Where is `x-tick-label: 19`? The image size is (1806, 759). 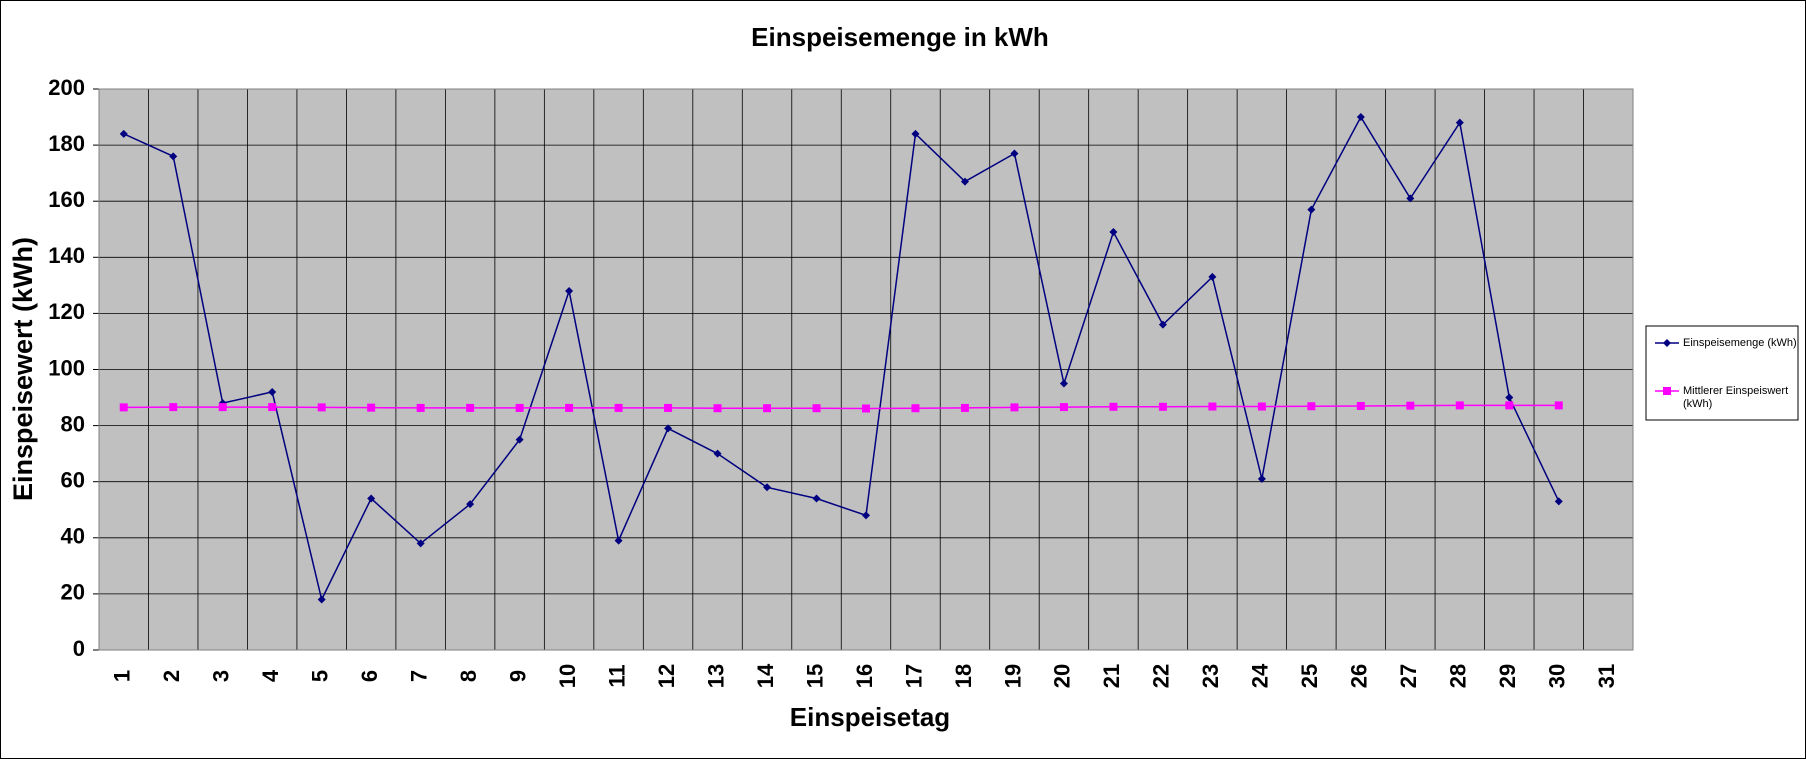 x-tick-label: 19 is located at coordinates (1012, 676).